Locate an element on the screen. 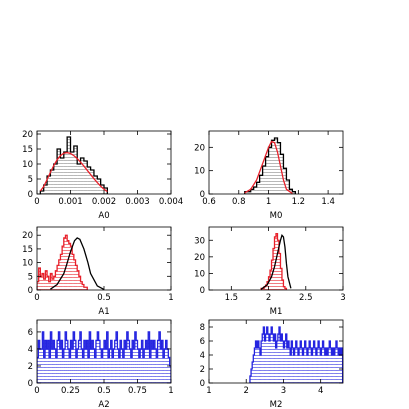 This screenshot has height=409, width=409. panel-m2: 1 2 3 4 0 2 4 6 8 M2 is located at coordinates (272, 364).